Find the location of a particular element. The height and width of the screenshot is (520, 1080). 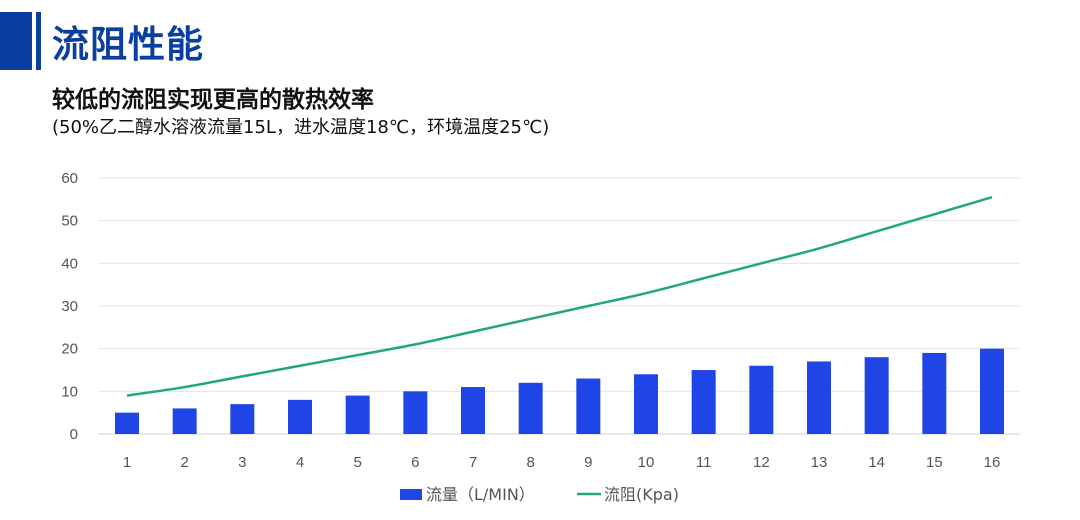

y-tick-label: 60 is located at coordinates (69, 178).